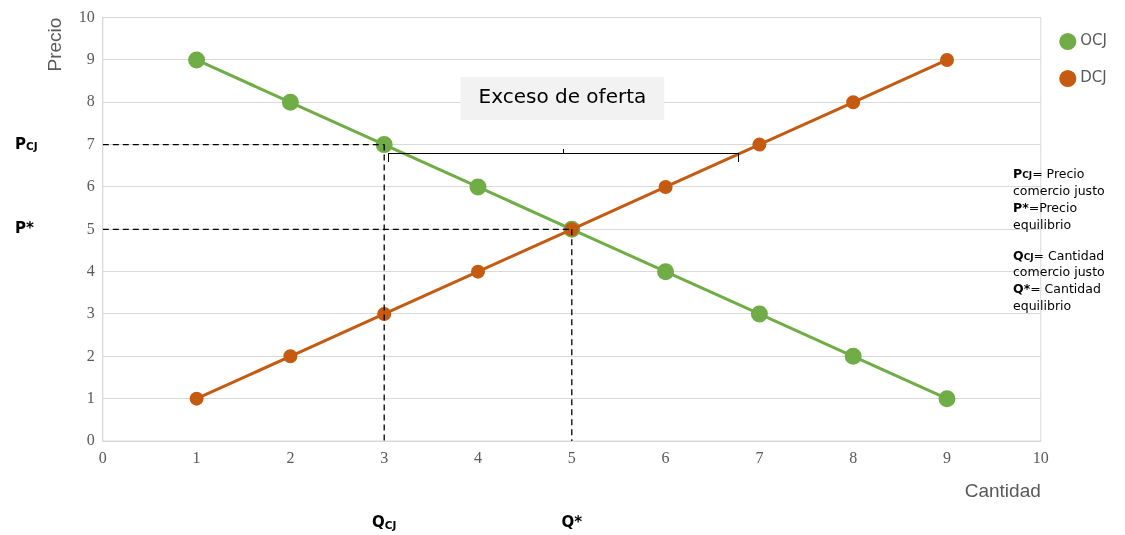  What do you see at coordinates (290, 457) in the screenshot?
I see `x-tick-label: 2` at bounding box center [290, 457].